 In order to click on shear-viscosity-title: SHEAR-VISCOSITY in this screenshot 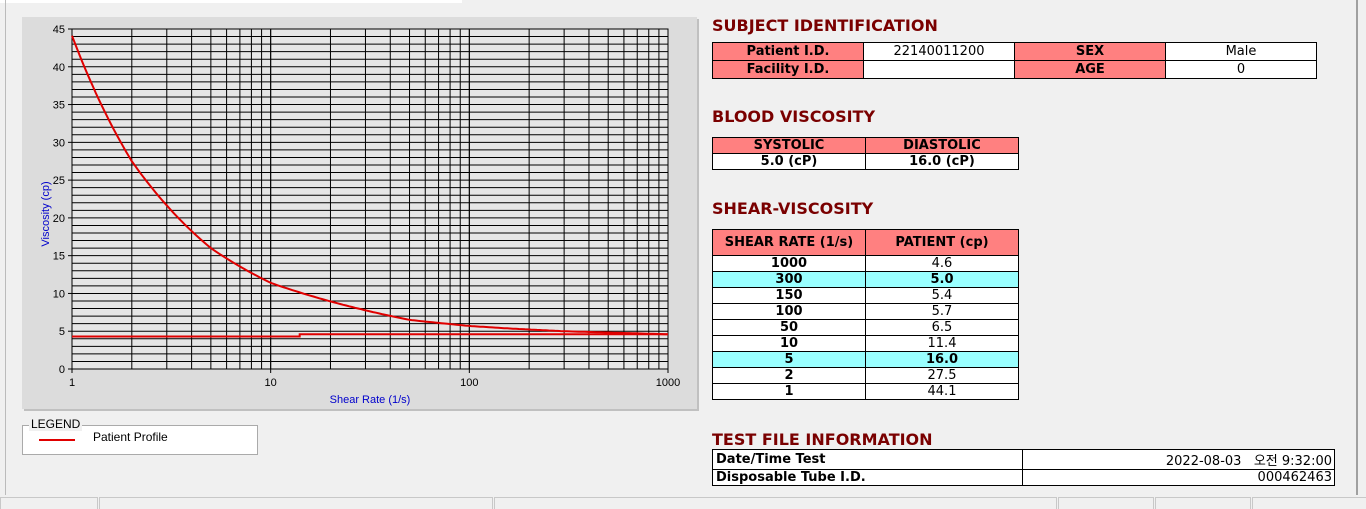, I will do `click(792, 208)`.